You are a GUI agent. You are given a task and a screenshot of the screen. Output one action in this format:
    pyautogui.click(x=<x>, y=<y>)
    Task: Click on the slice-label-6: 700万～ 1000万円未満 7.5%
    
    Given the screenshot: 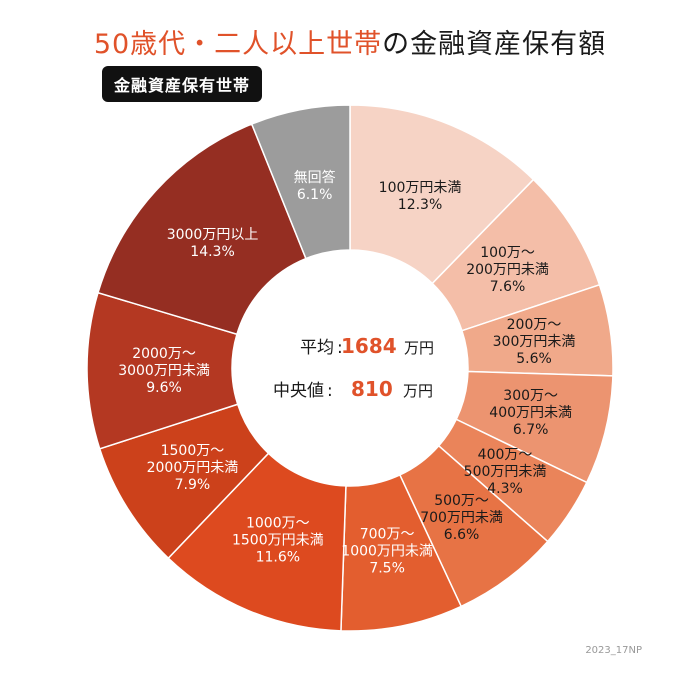 What is the action you would take?
    pyautogui.click(x=387, y=551)
    